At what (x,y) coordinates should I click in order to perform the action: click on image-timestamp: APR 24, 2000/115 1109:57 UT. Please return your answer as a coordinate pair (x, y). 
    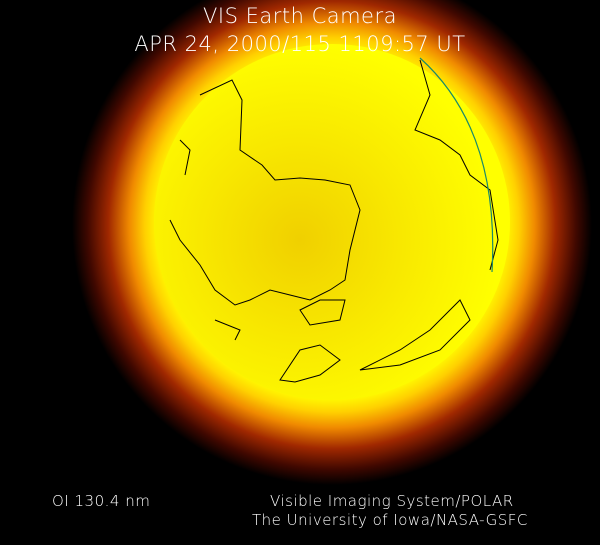
    Looking at the image, I should click on (300, 44).